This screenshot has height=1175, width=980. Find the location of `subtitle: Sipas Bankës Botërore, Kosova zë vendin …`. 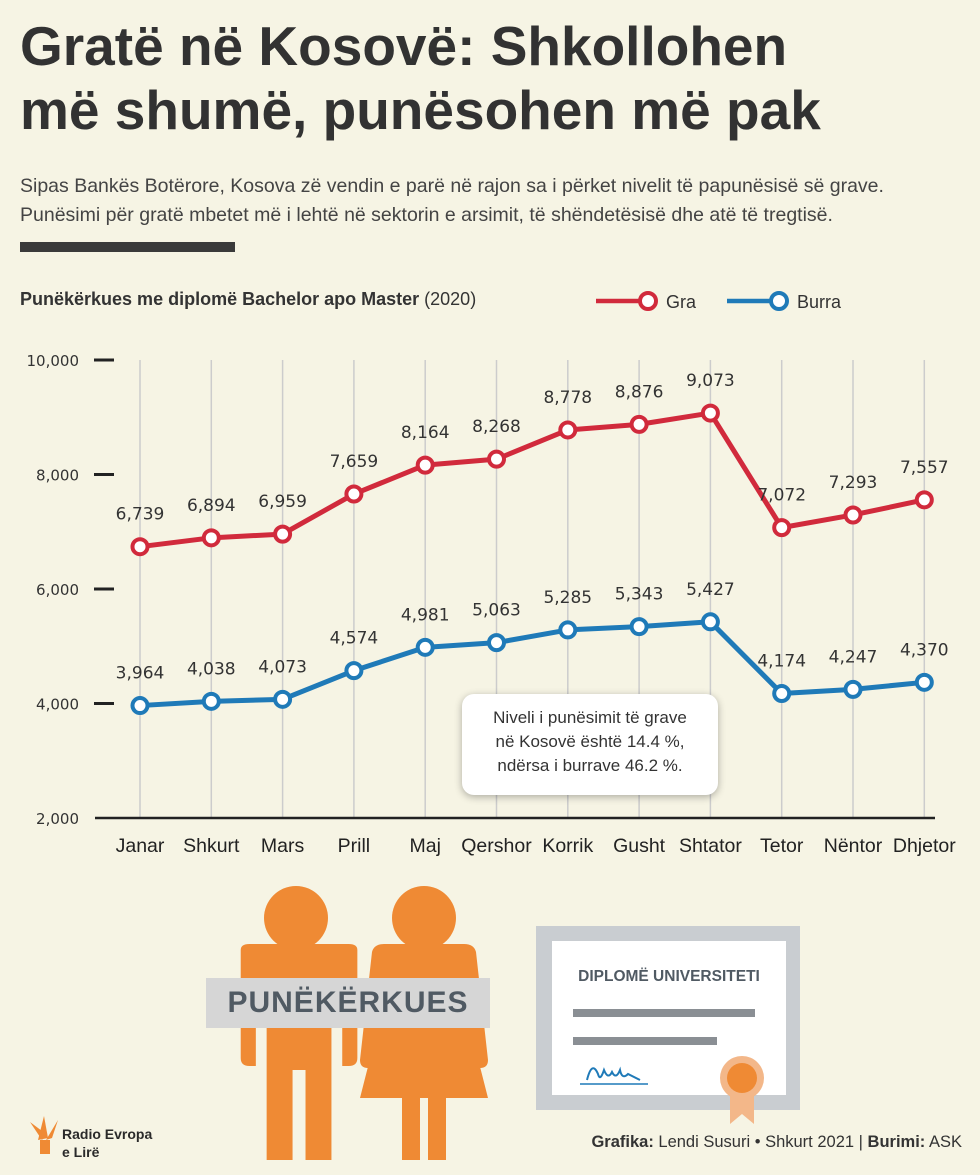

subtitle: Sipas Bankës Botërore, Kosova zë vendin … is located at coordinates (495, 201).